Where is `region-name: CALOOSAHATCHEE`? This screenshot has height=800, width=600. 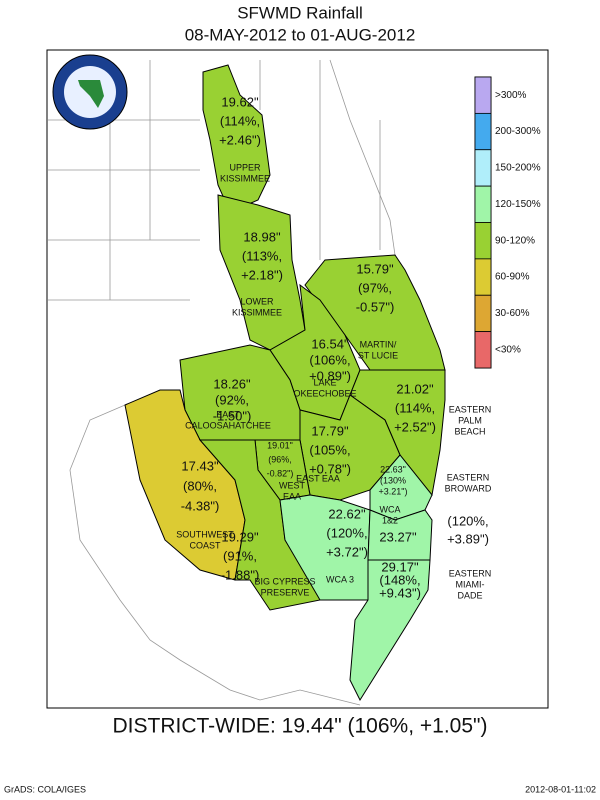 region-name: CALOOSAHATCHEE is located at coordinates (228, 425).